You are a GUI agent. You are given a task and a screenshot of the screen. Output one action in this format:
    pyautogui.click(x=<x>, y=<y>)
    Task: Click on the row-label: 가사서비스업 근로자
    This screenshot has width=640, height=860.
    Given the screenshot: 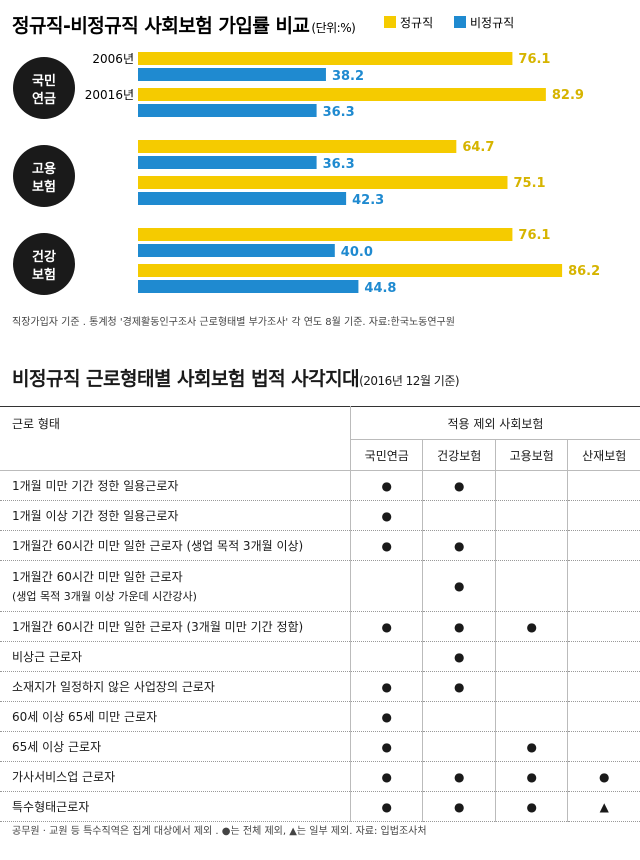 What is the action you would take?
    pyautogui.click(x=175, y=776)
    